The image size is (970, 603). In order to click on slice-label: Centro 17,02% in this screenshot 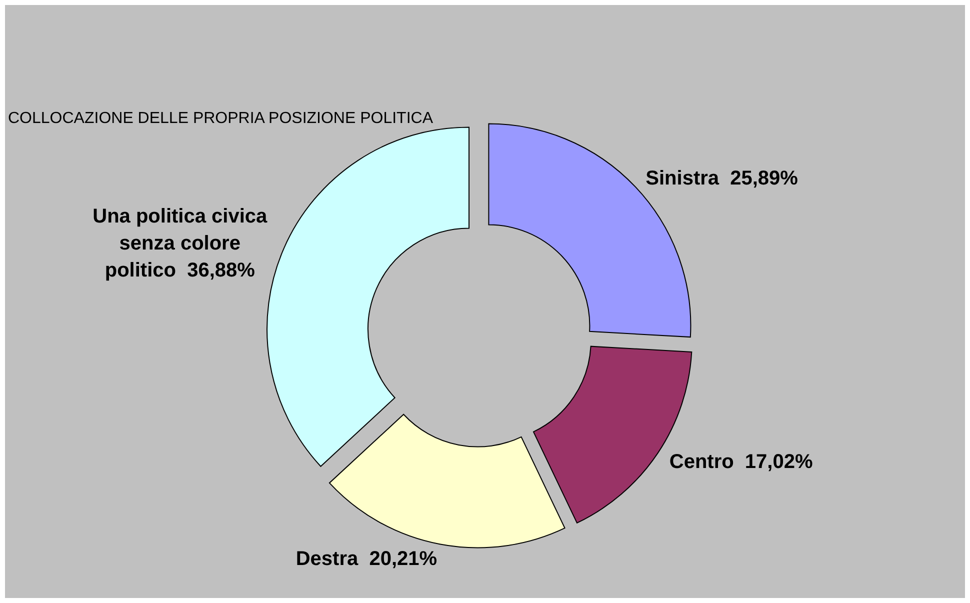, I will do `click(741, 461)`.